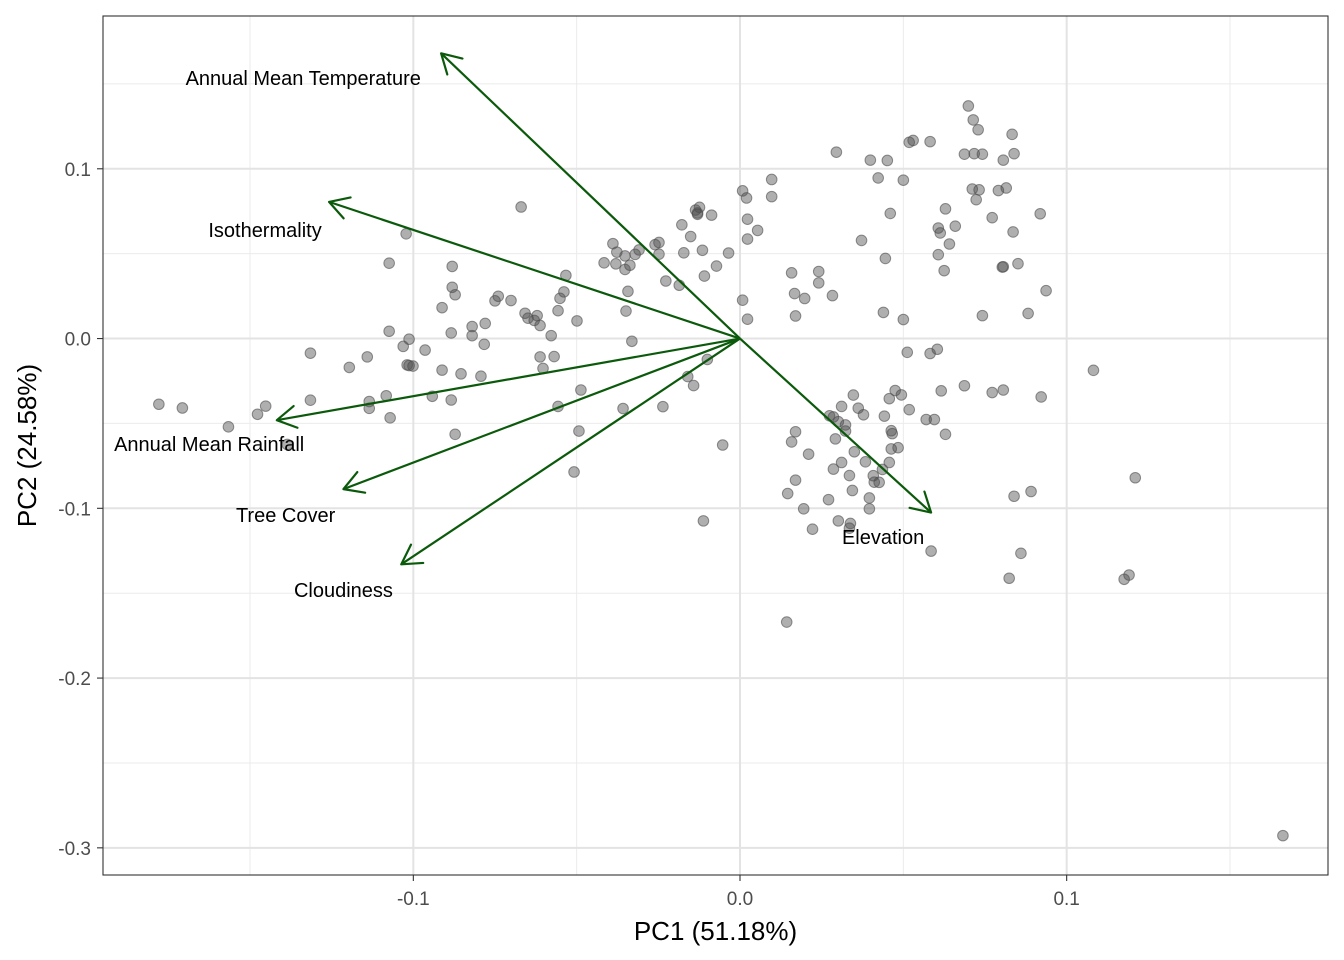  What do you see at coordinates (286, 516) in the screenshot?
I see `loading-label: Tree Cover` at bounding box center [286, 516].